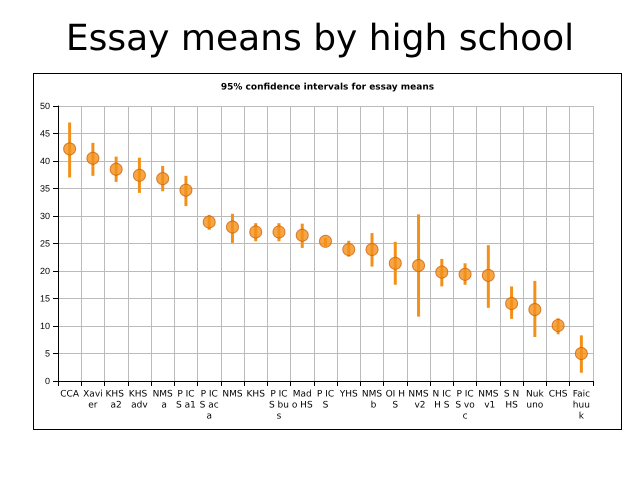  What do you see at coordinates (535, 400) in the screenshot?
I see `x-tick-label: Nukuno` at bounding box center [535, 400].